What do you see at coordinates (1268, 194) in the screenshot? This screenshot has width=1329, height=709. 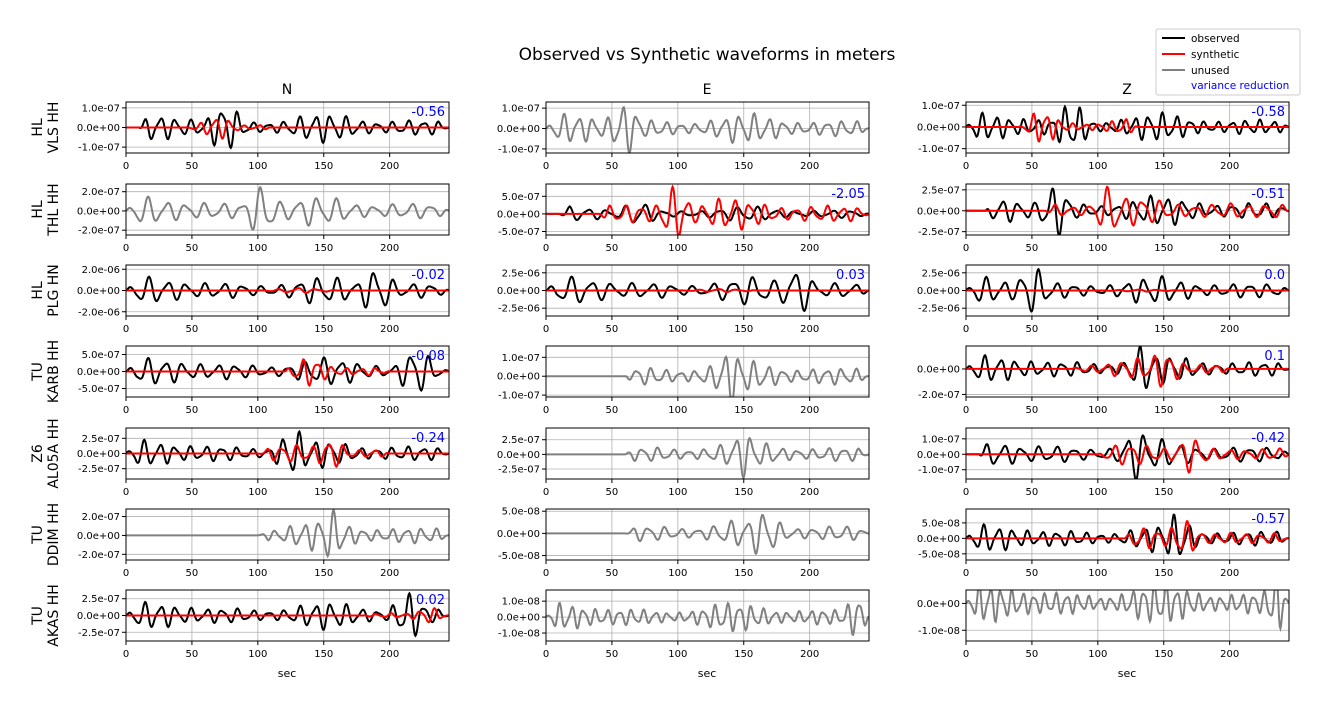 I see `variance-reduction-label: -0.51` at bounding box center [1268, 194].